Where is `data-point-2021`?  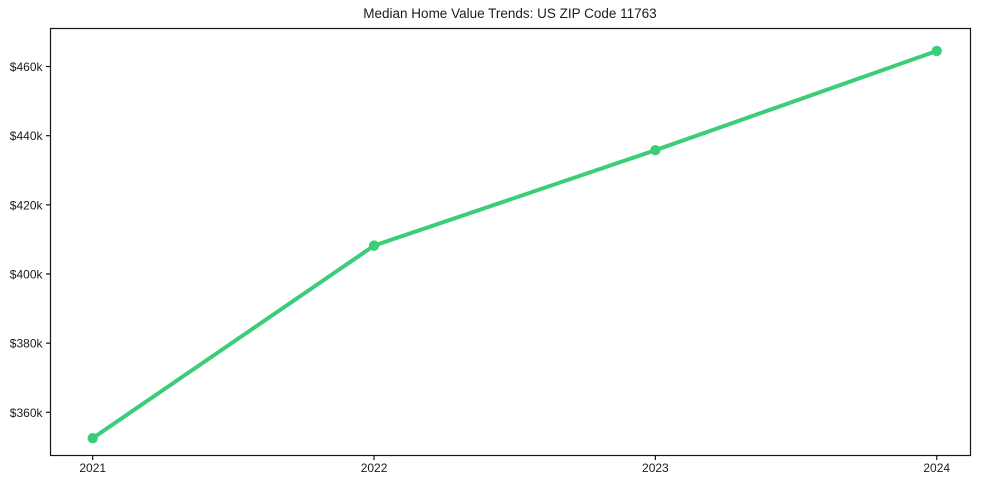 data-point-2021 is located at coordinates (92, 438).